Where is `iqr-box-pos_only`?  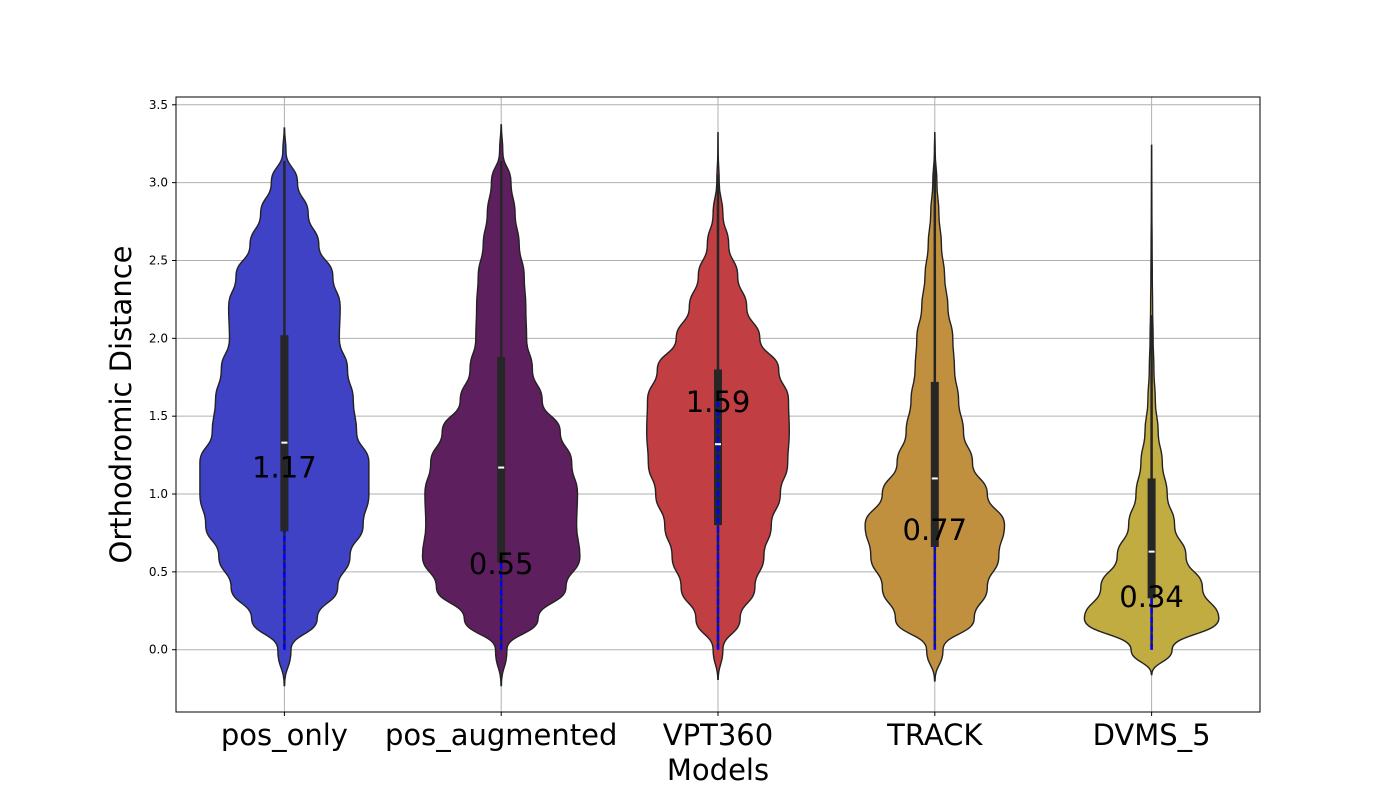 iqr-box-pos_only is located at coordinates (284, 433).